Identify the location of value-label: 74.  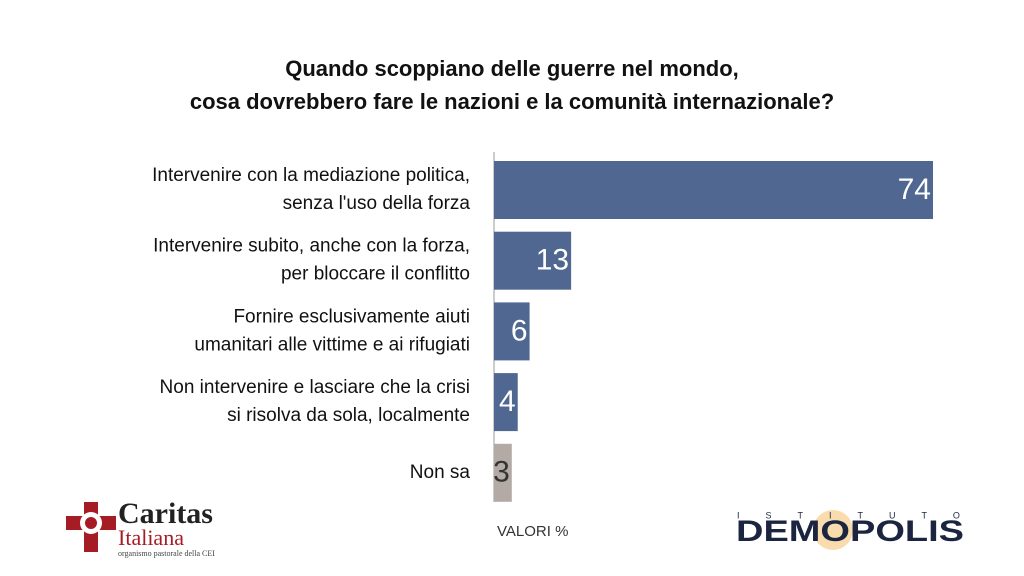
(914, 189).